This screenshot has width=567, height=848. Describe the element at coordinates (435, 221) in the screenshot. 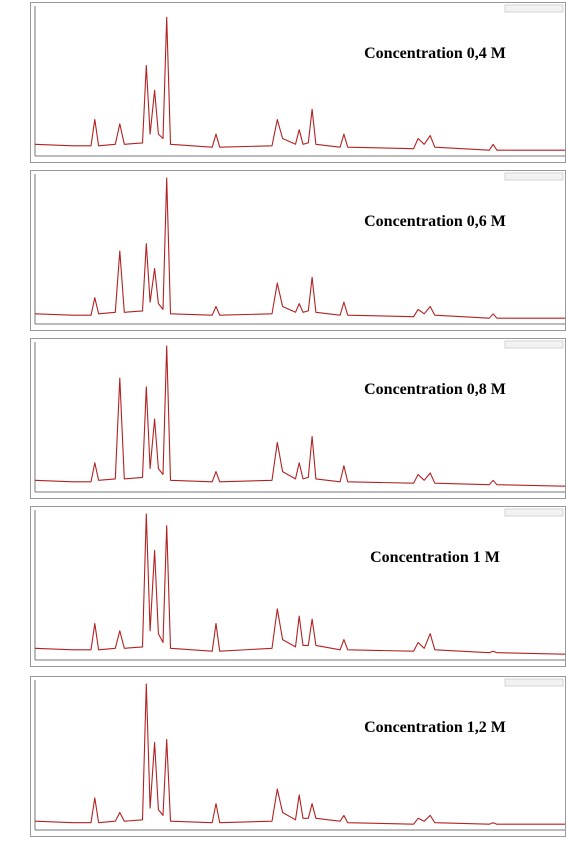

I see `panel-label: Concentration 0,6 M` at that location.